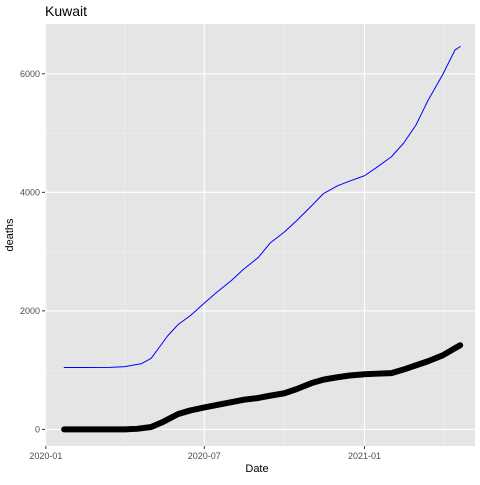  What do you see at coordinates (45, 456) in the screenshot?
I see `x-tick-label: 2020-01` at bounding box center [45, 456].